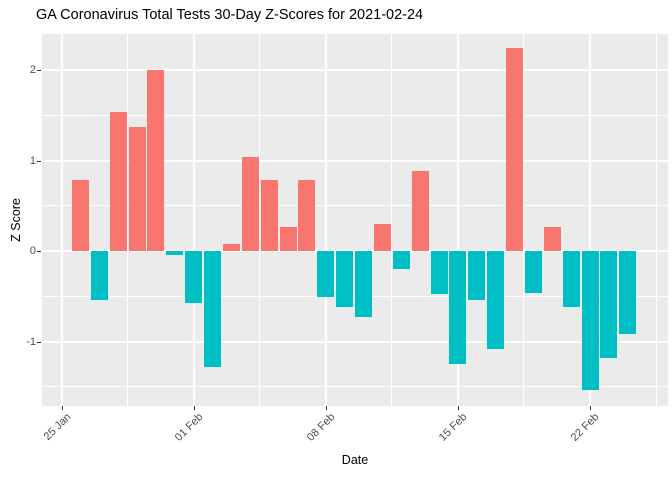 The width and height of the screenshot is (672, 480). Describe the element at coordinates (31, 341) in the screenshot. I see `y-tick-label: -1` at that location.